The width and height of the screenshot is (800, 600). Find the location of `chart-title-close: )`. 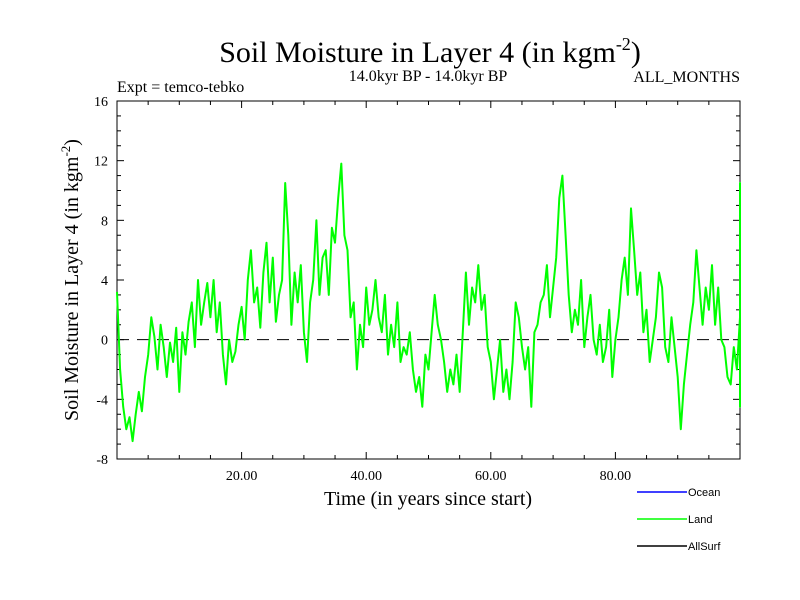

chart-title-close: ) is located at coordinates (636, 52).